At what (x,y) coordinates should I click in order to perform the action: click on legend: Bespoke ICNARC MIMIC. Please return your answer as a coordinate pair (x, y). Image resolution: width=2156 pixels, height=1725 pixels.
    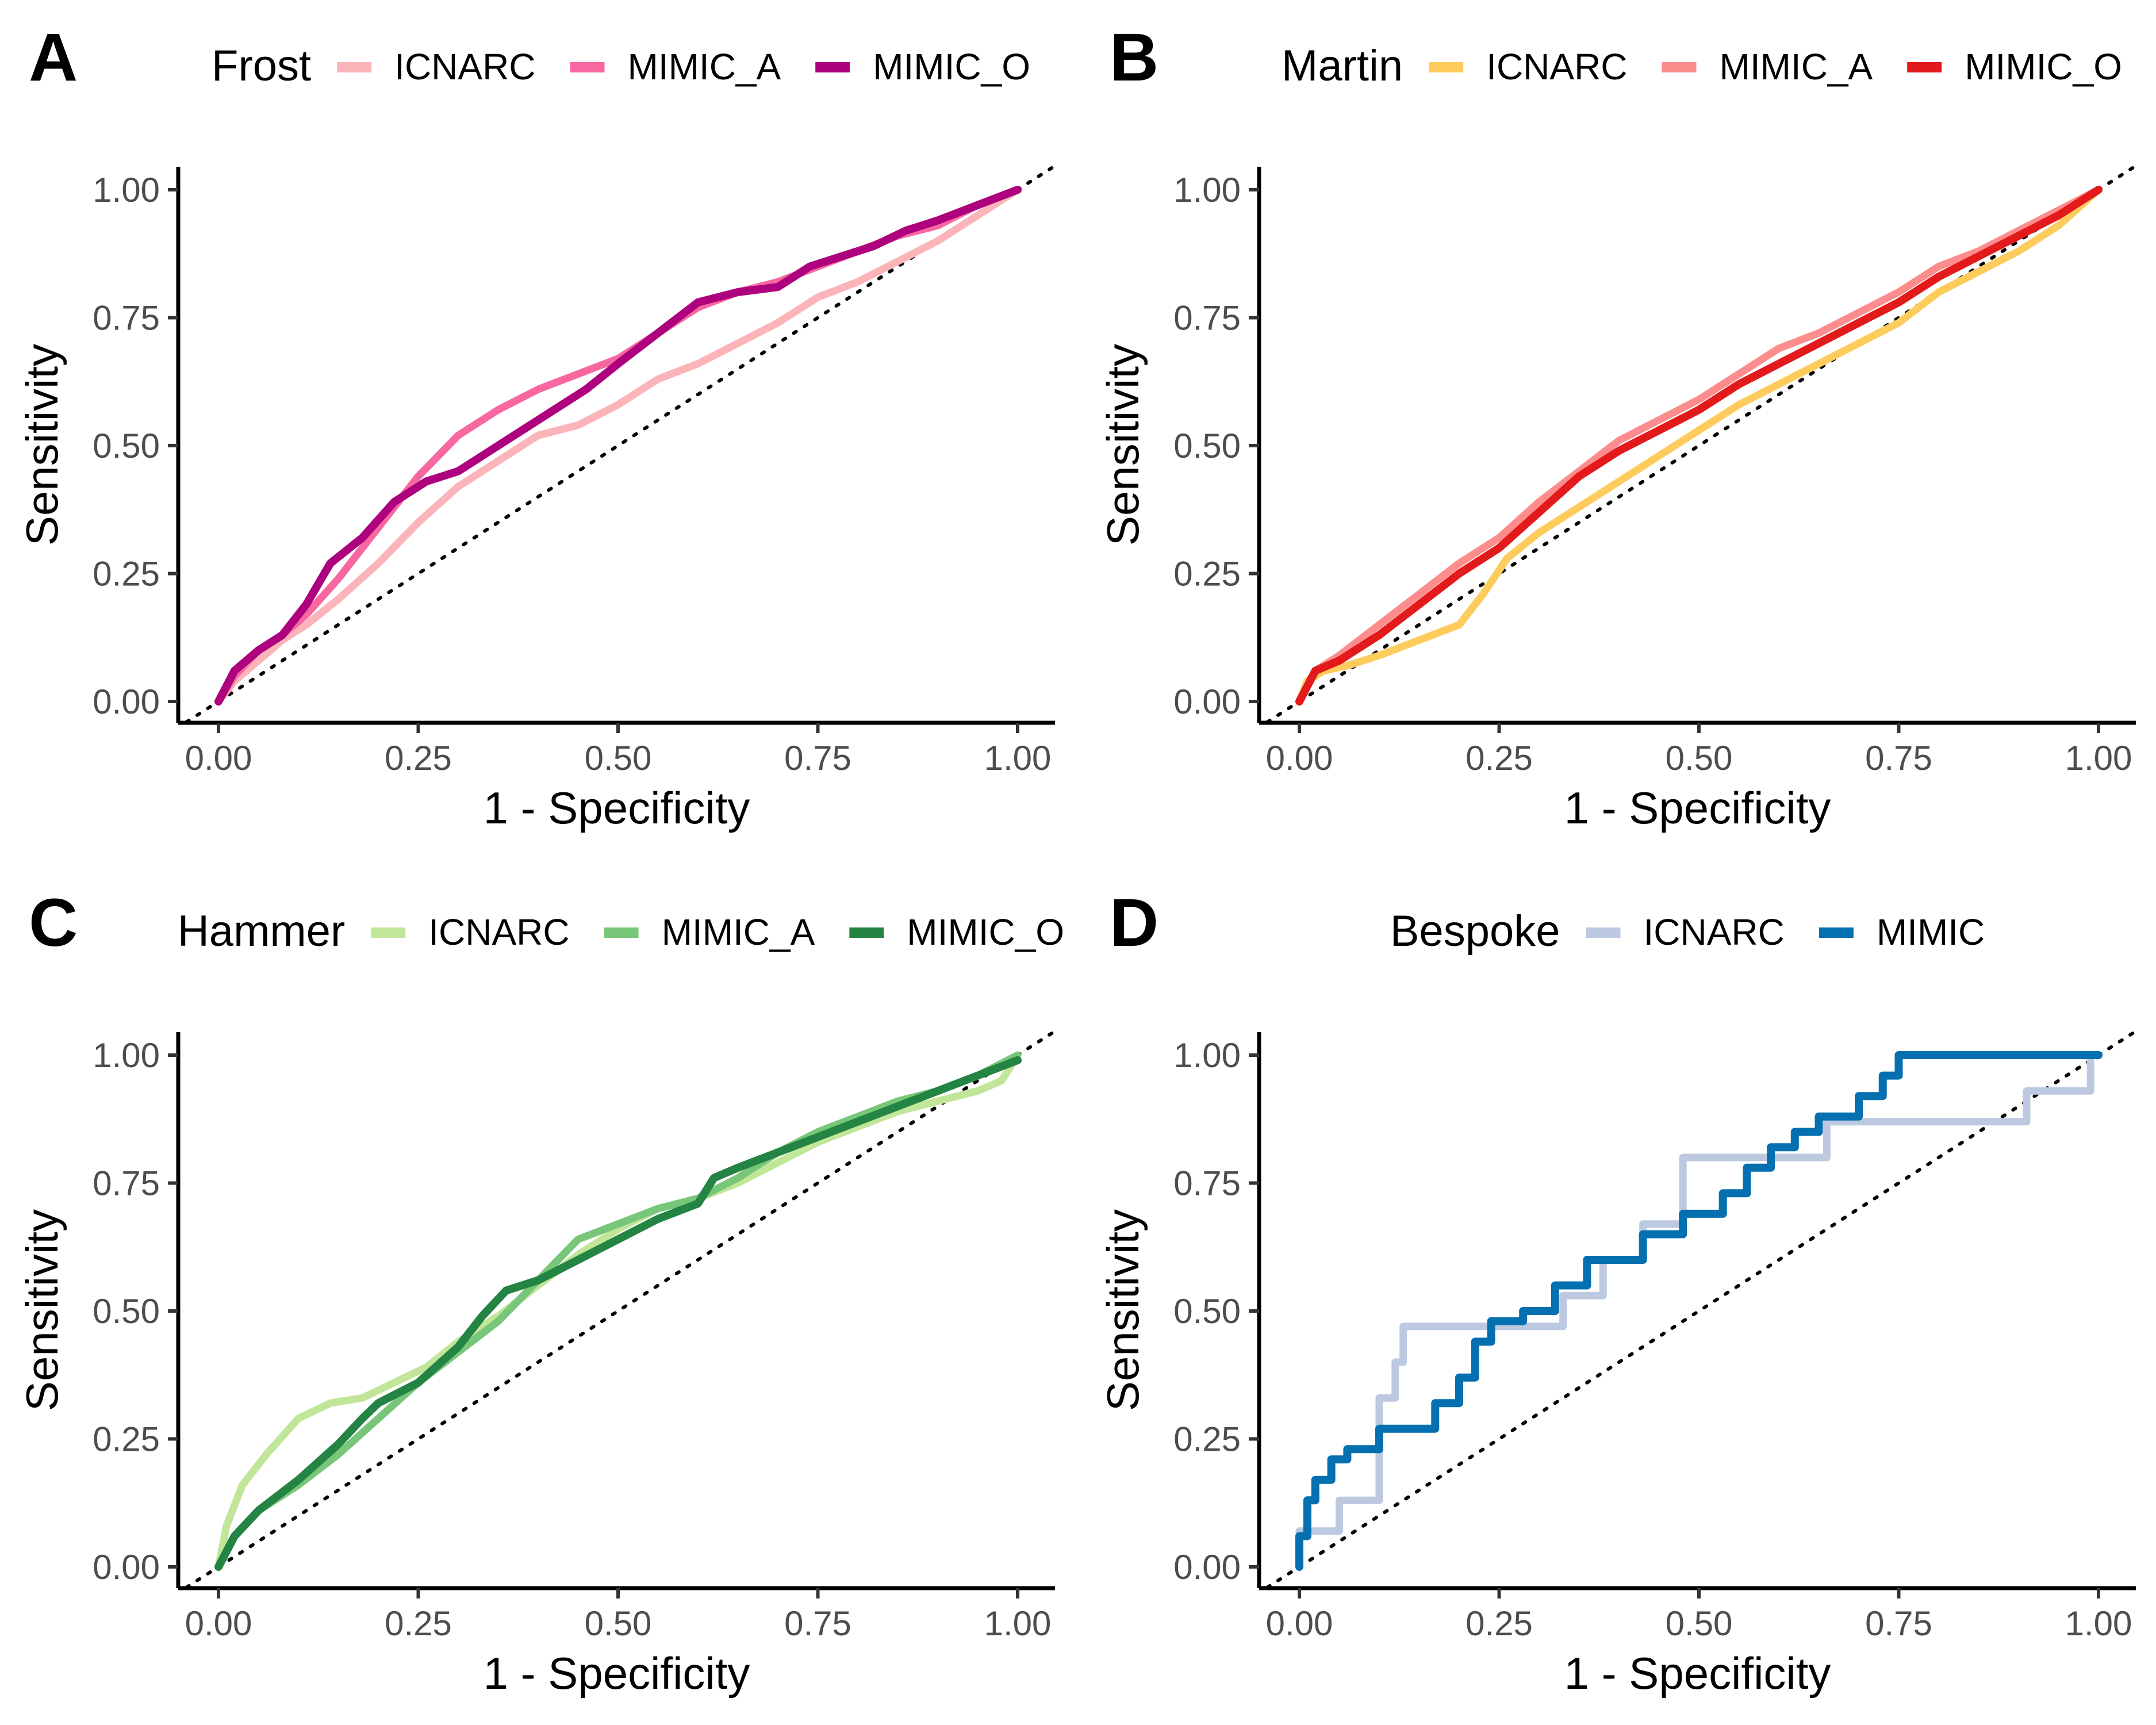
    Looking at the image, I should click on (1687, 931).